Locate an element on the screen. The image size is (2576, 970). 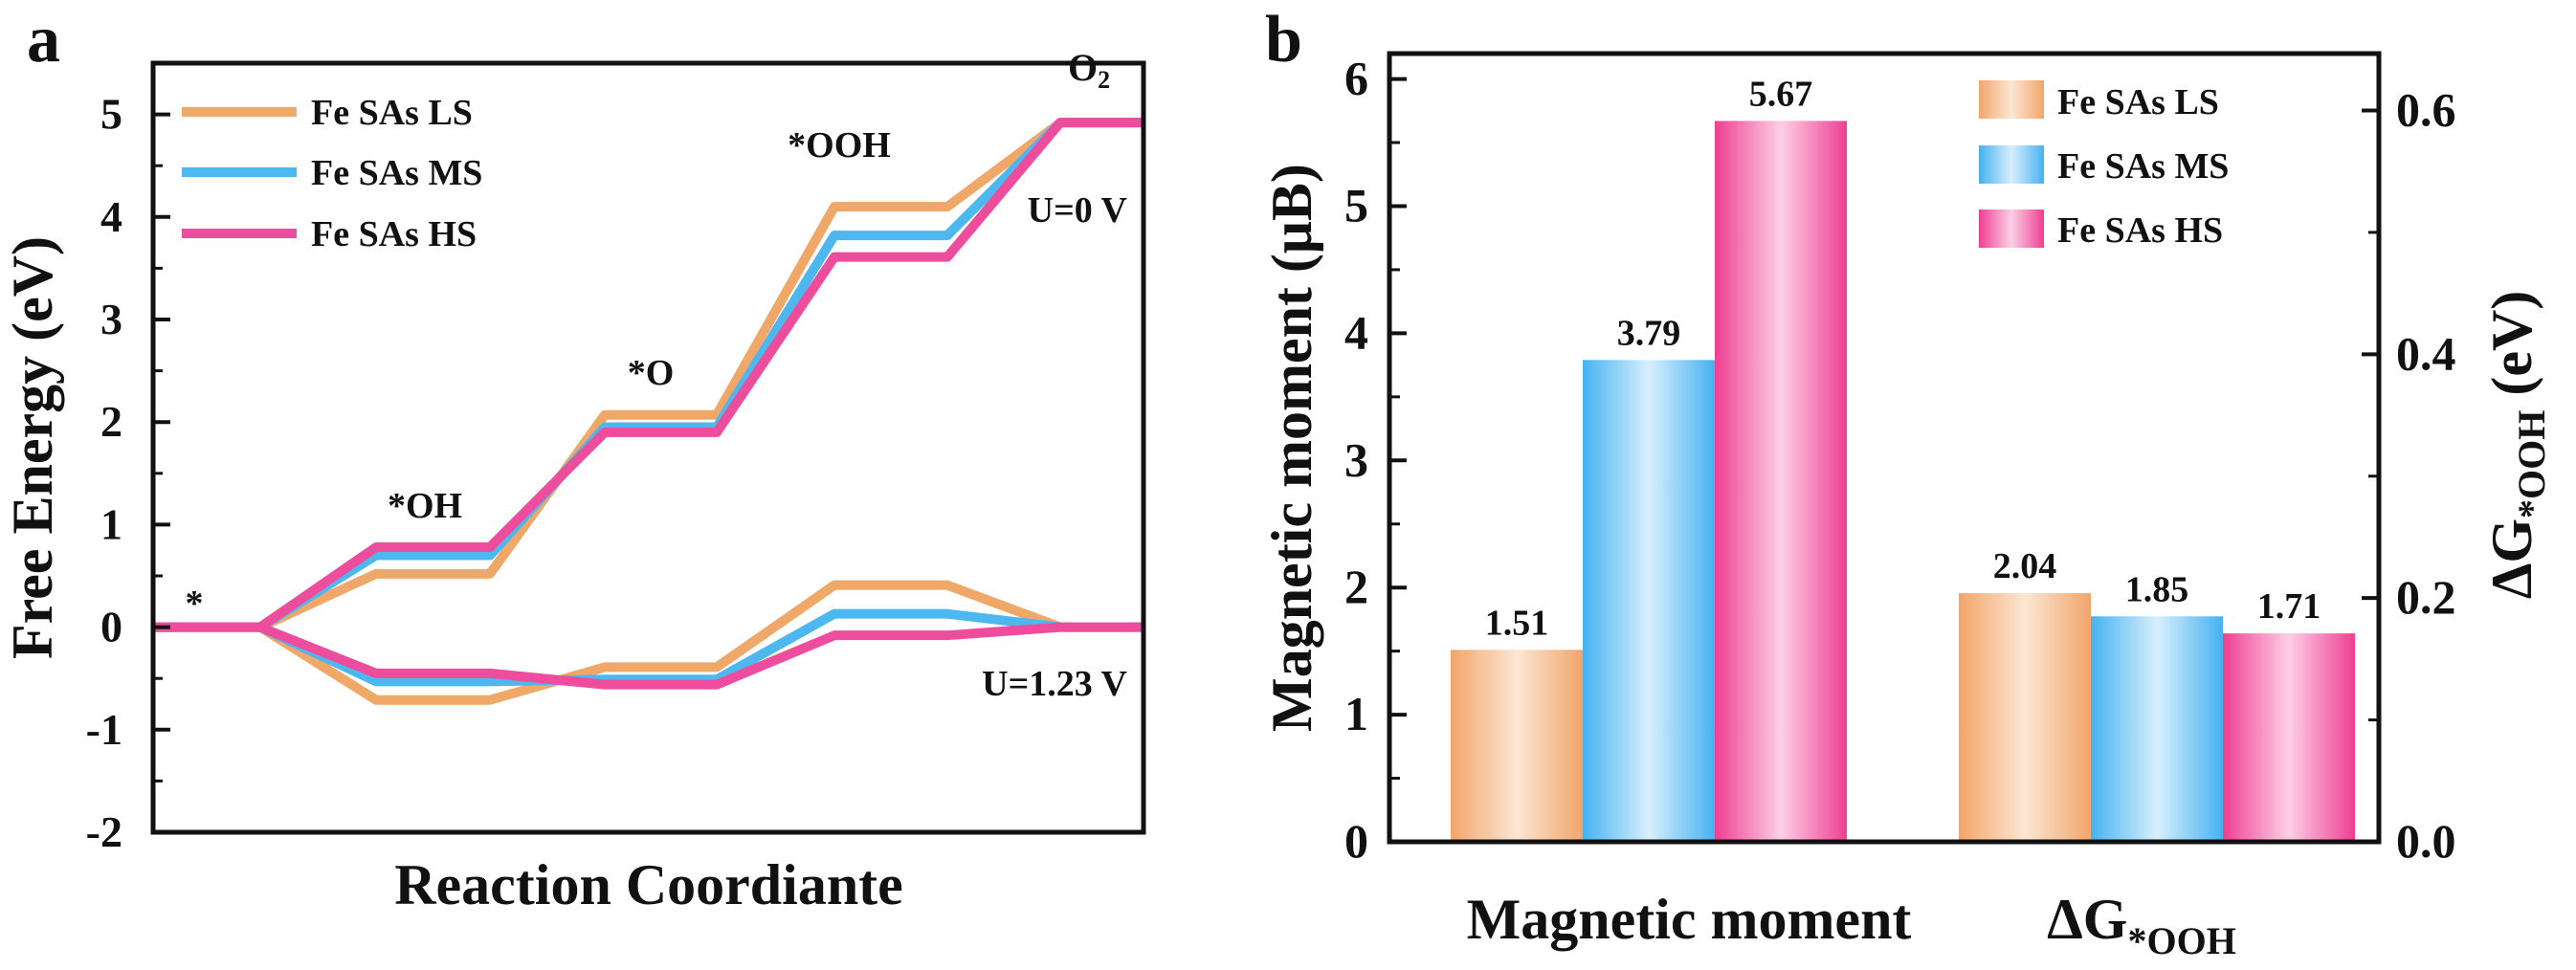
annotation-u123: U=1.23 V is located at coordinates (1054, 684).